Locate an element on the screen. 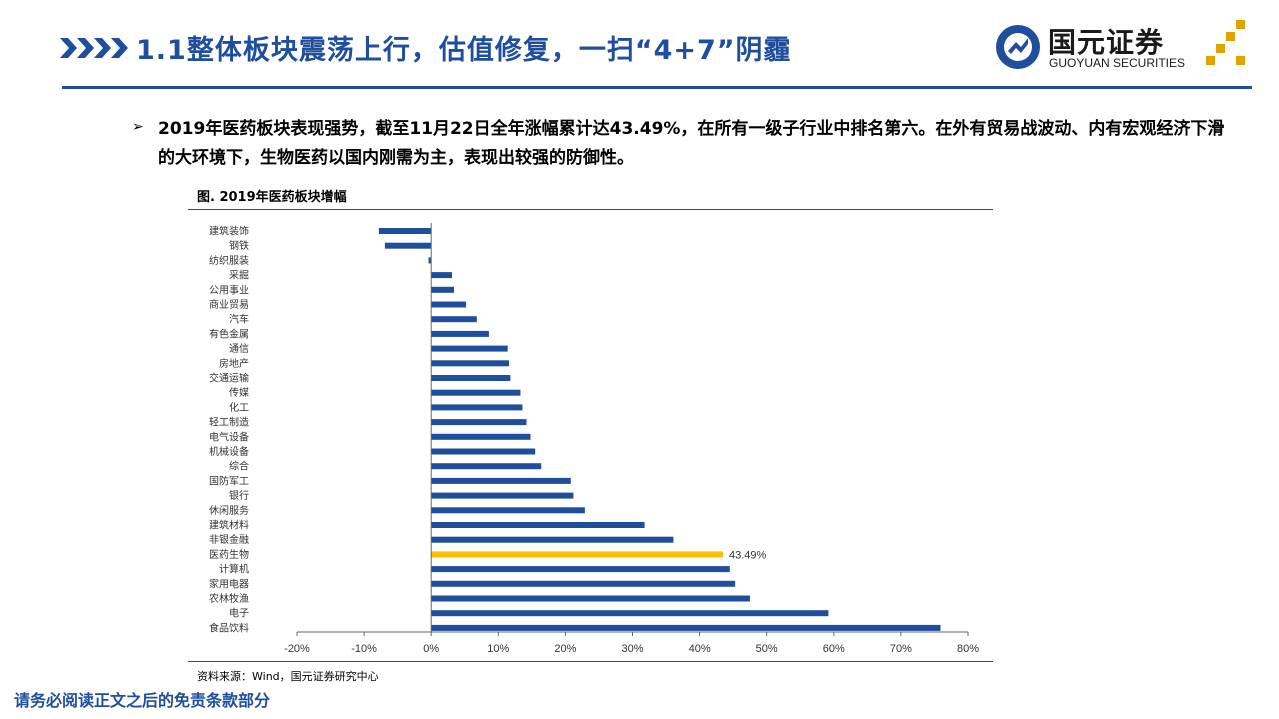  guoyuan-logo is located at coordinates (1120, 44).